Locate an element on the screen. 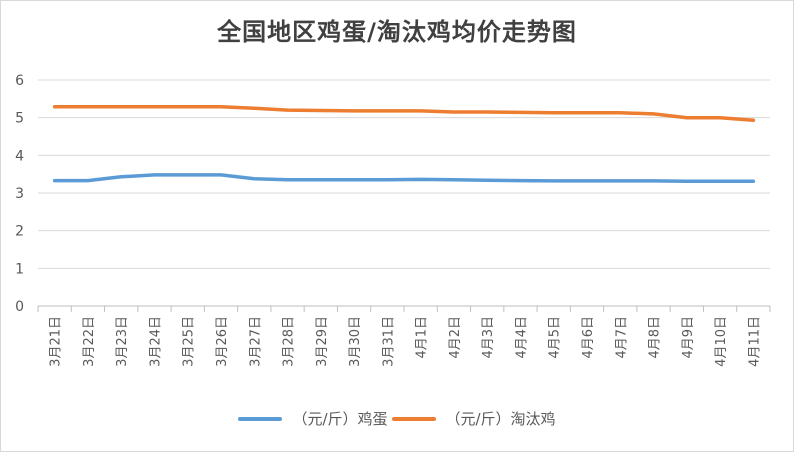 This screenshot has width=794, height=452. legend: （元/斤）鸡蛋 （元/斤）淘汰鸡 is located at coordinates (397, 418).